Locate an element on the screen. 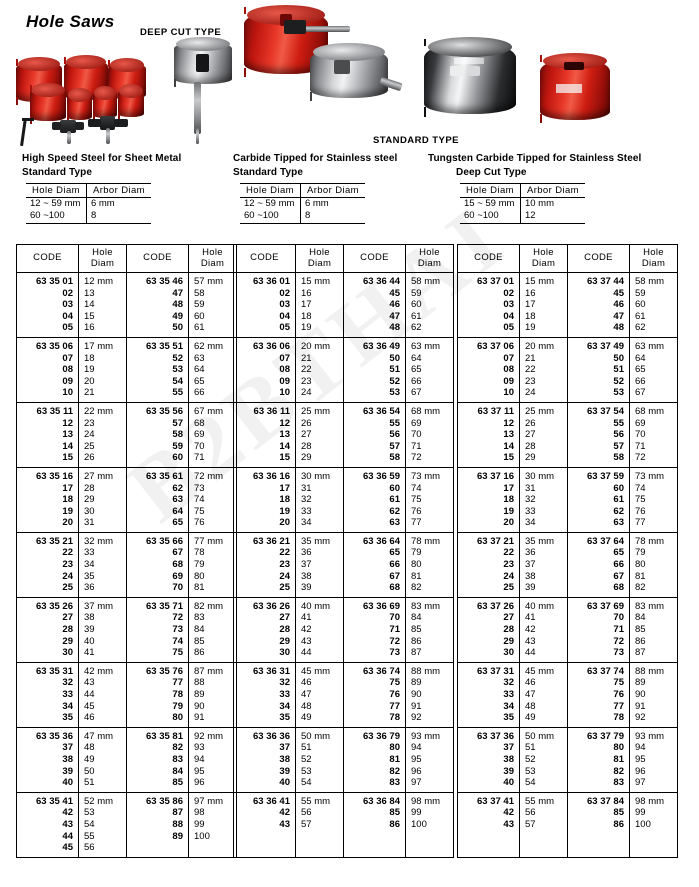 The width and height of the screenshot is (699, 887). table-row: 29 40 74 85 is located at coordinates (126, 641).